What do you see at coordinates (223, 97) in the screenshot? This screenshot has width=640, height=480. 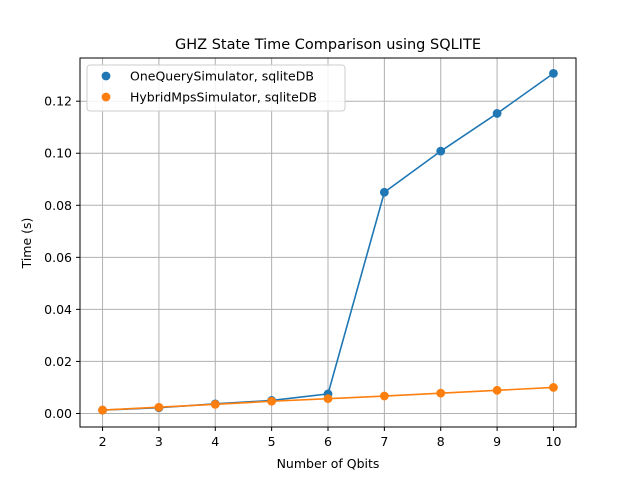 I see `legend-label-2: HybridMpsSimulator, sqliteDB` at bounding box center [223, 97].